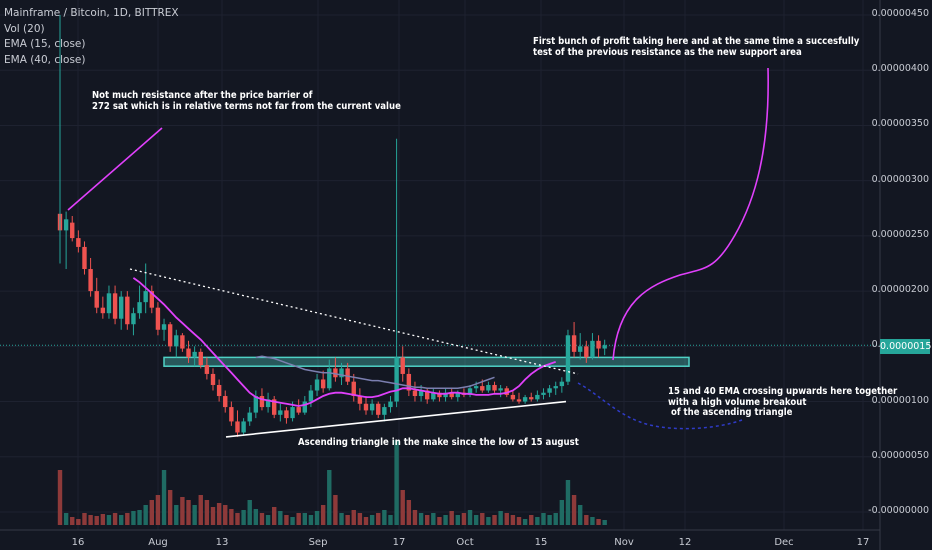 The width and height of the screenshot is (932, 550). I want to click on projection-down-path, so click(660, 406).